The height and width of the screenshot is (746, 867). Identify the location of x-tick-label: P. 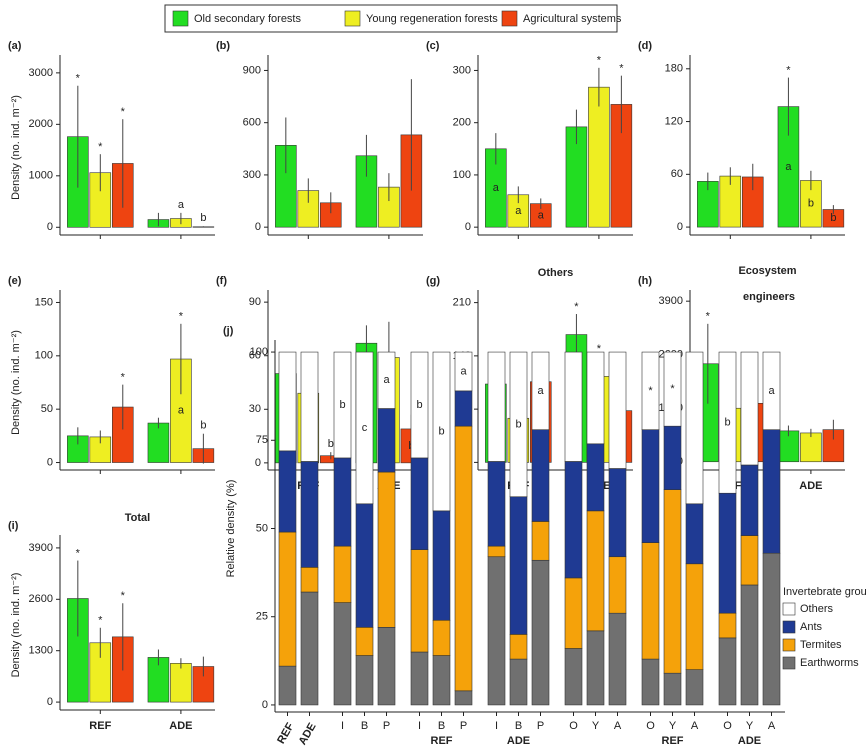
(386, 726).